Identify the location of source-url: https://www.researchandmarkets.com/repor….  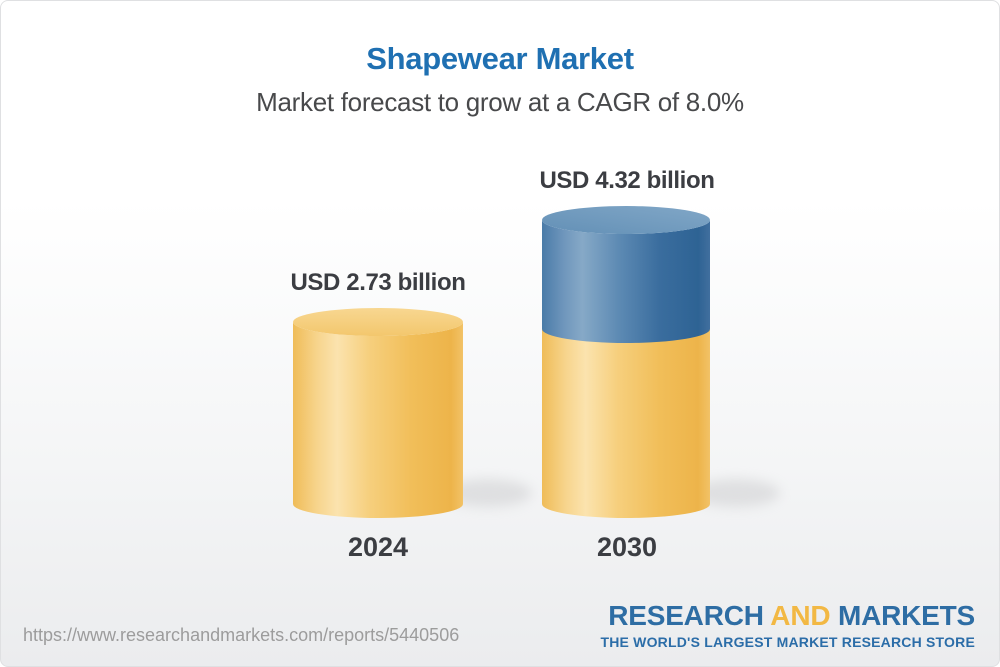
(241, 635).